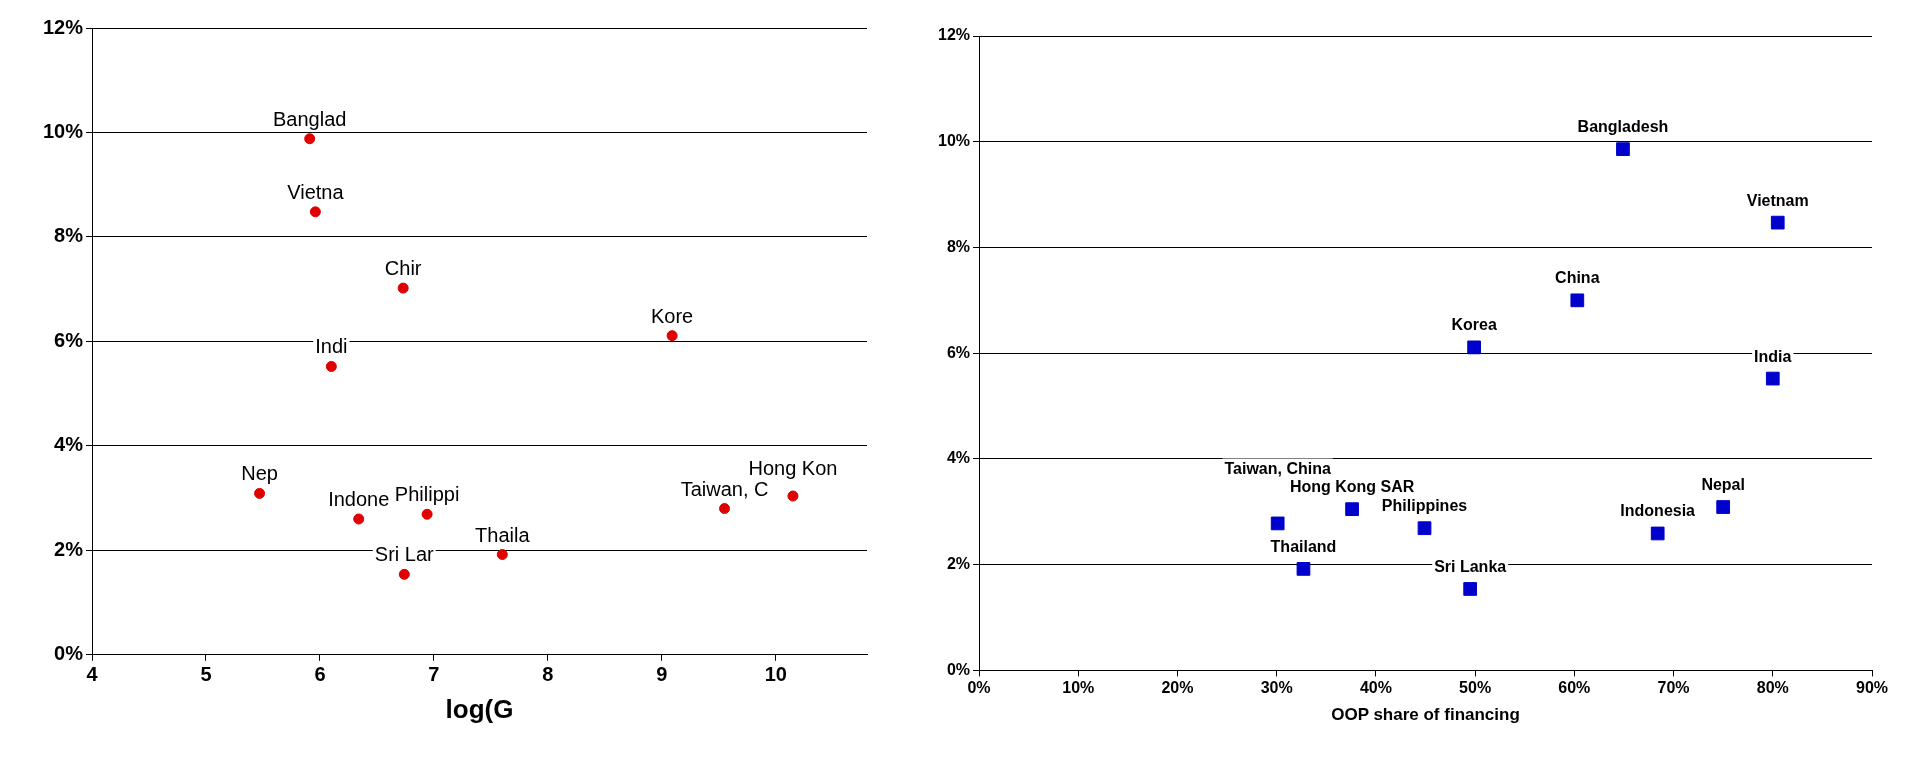  What do you see at coordinates (1375, 688) in the screenshot?
I see `x-tick-label: 40%` at bounding box center [1375, 688].